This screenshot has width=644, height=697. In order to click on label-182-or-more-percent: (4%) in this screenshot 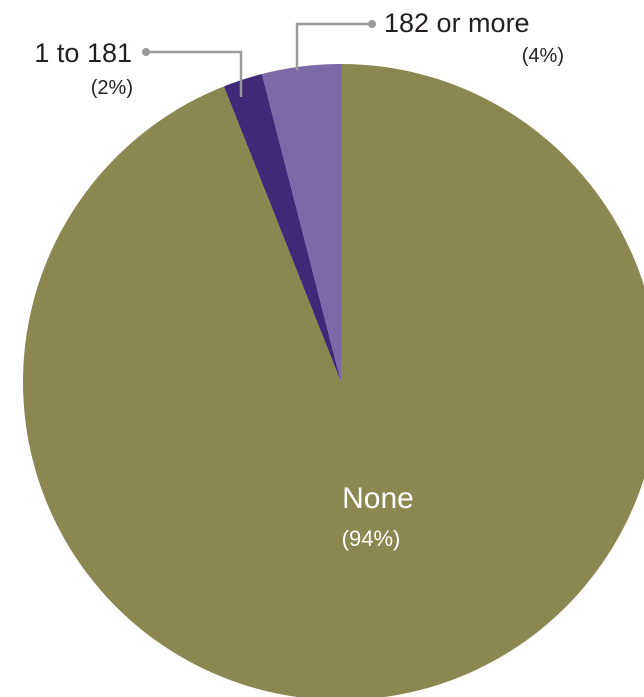, I will do `click(543, 56)`.